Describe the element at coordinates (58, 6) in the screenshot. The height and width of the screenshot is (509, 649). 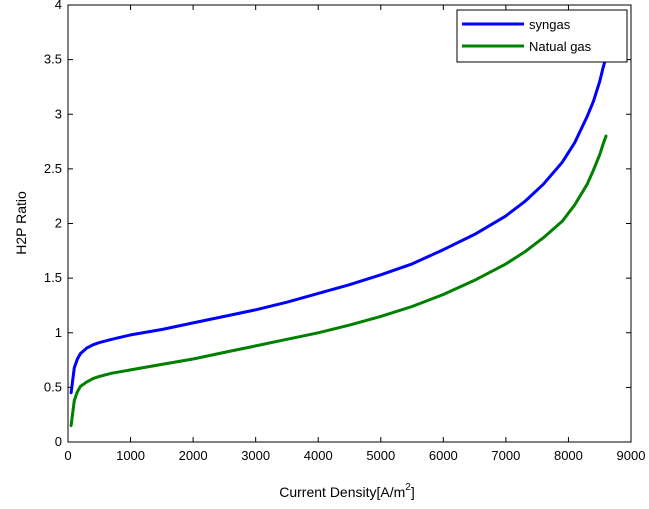
I see `y-tick-label: 4` at that location.